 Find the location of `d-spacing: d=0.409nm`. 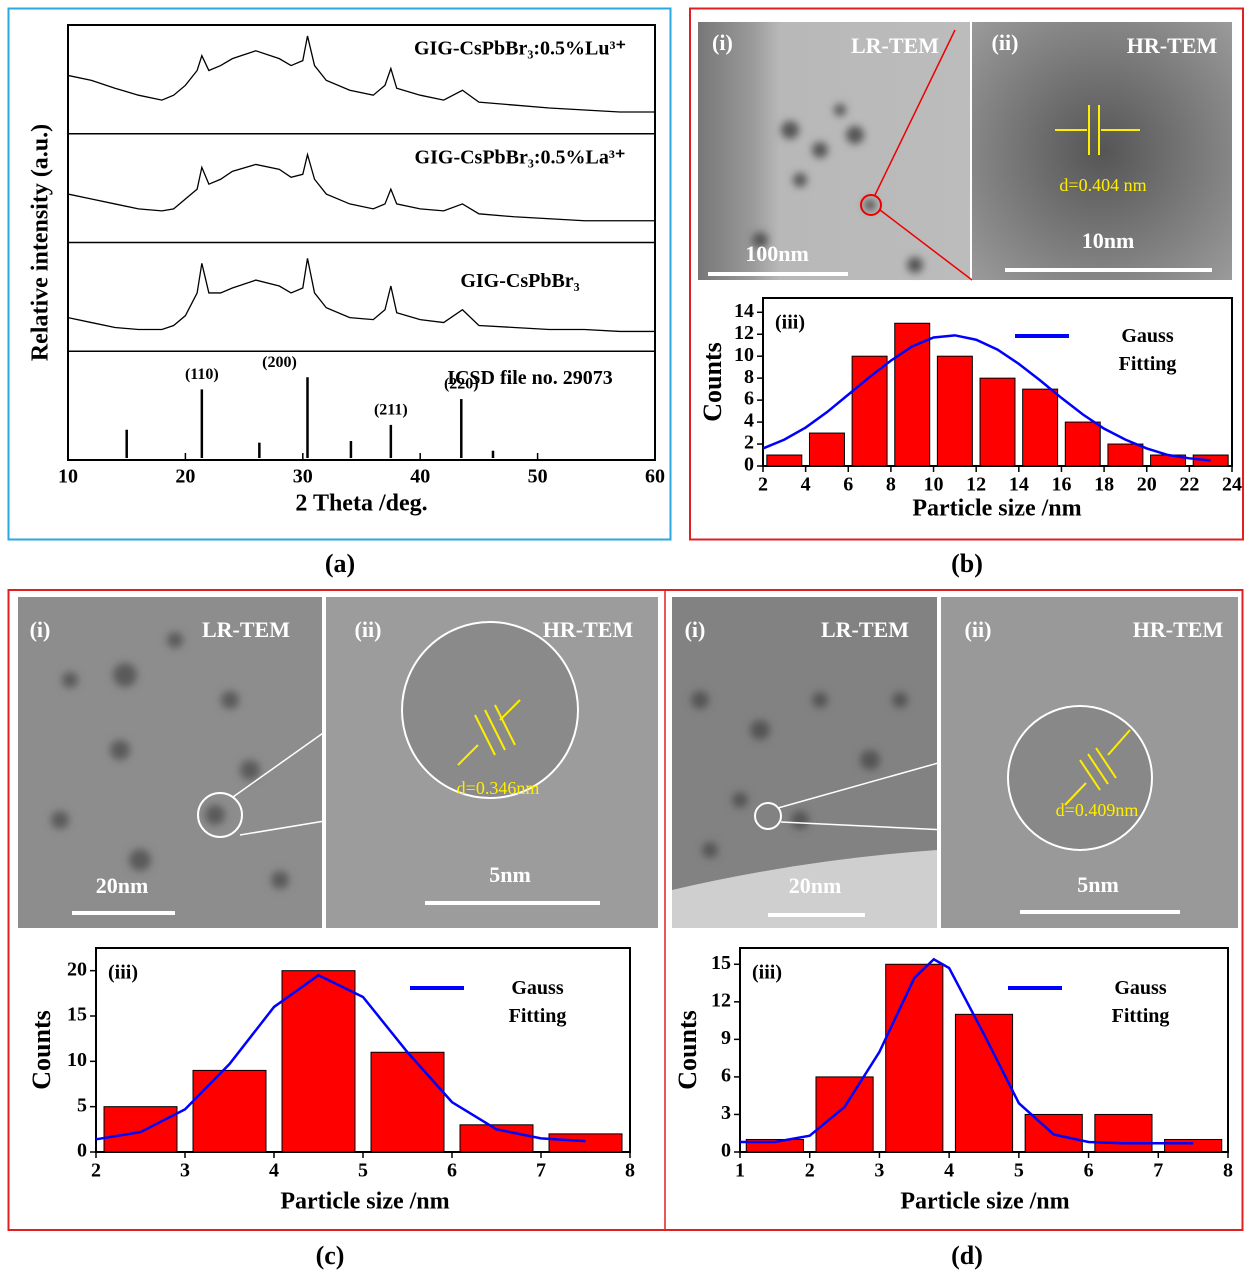

d-spacing: d=0.409nm is located at coordinates (1097, 810).